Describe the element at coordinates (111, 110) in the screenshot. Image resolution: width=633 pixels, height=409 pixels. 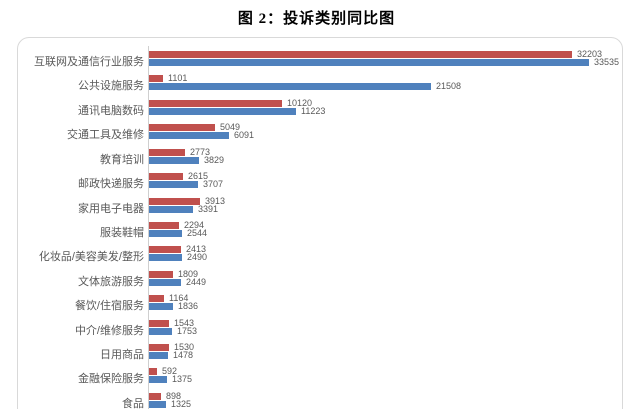
I see `category-label: 通讯电脑数码` at that location.